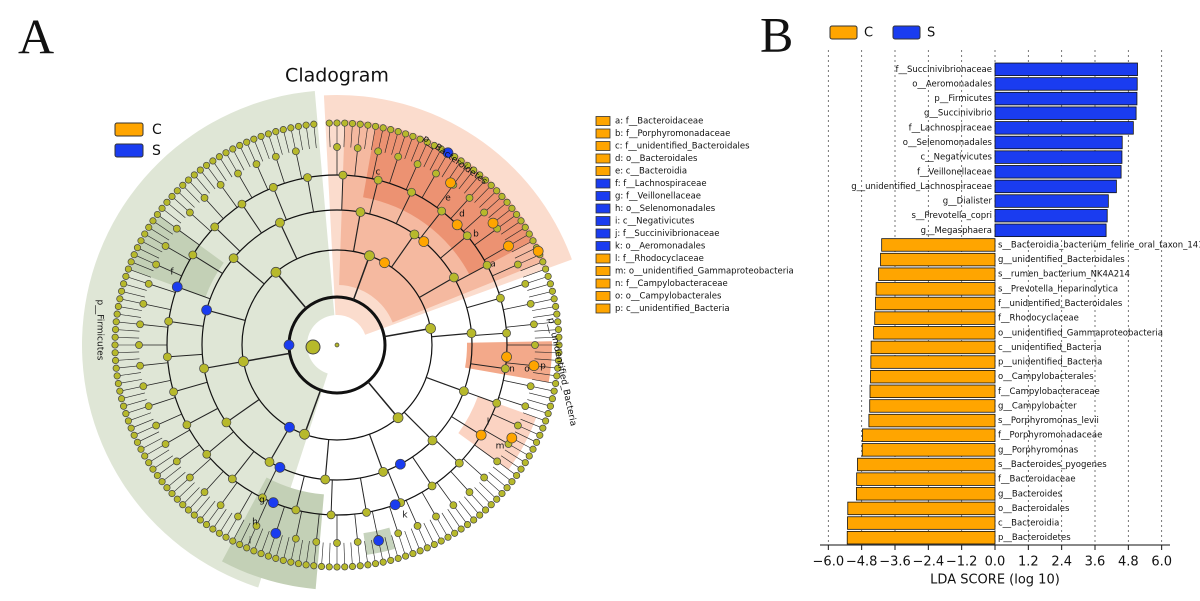  What do you see at coordinates (1048, 421) in the screenshot?
I see `category-label: s__Porphyromonas_levii` at bounding box center [1048, 421].